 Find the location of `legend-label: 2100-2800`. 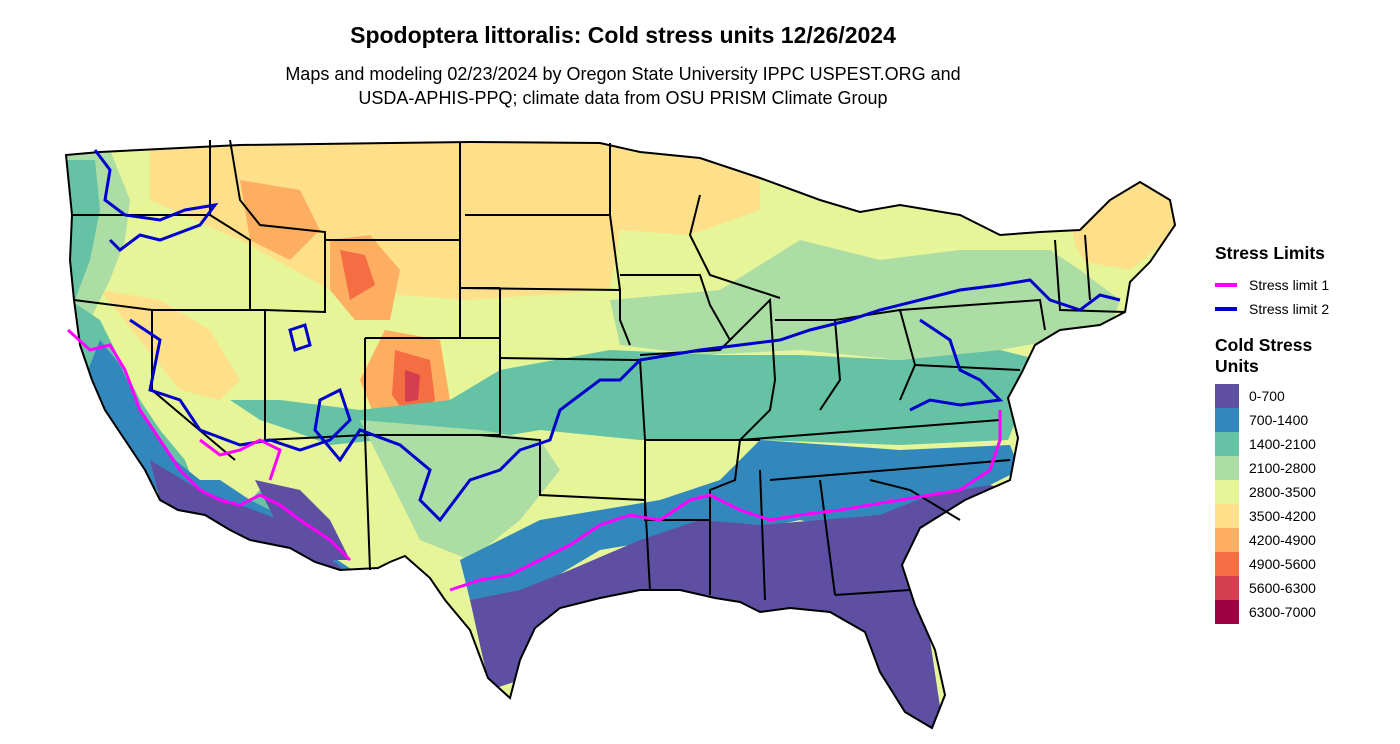

legend-label: 2100-2800 is located at coordinates (1282, 468).